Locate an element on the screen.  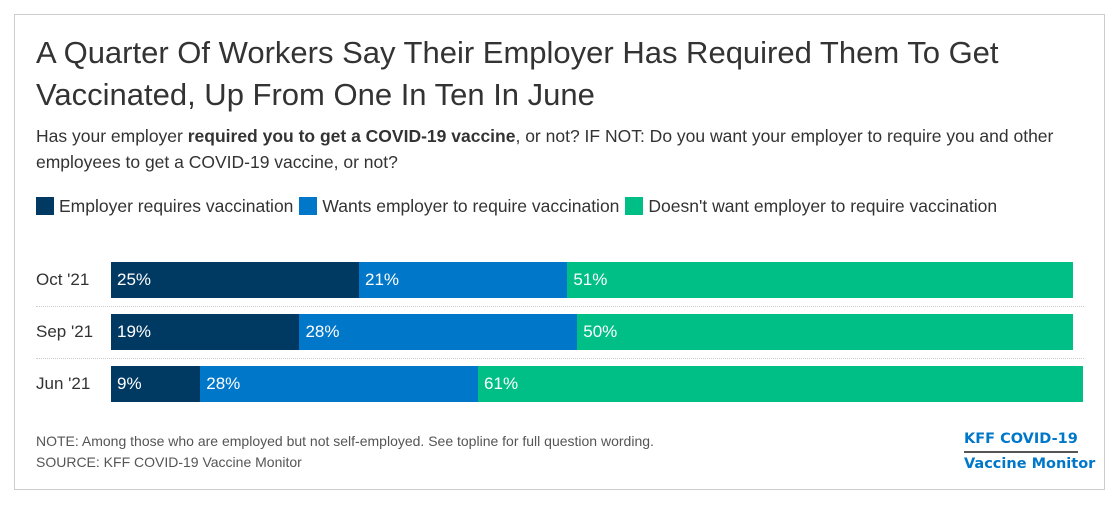
category-label: Sep '21 is located at coordinates (65, 331).